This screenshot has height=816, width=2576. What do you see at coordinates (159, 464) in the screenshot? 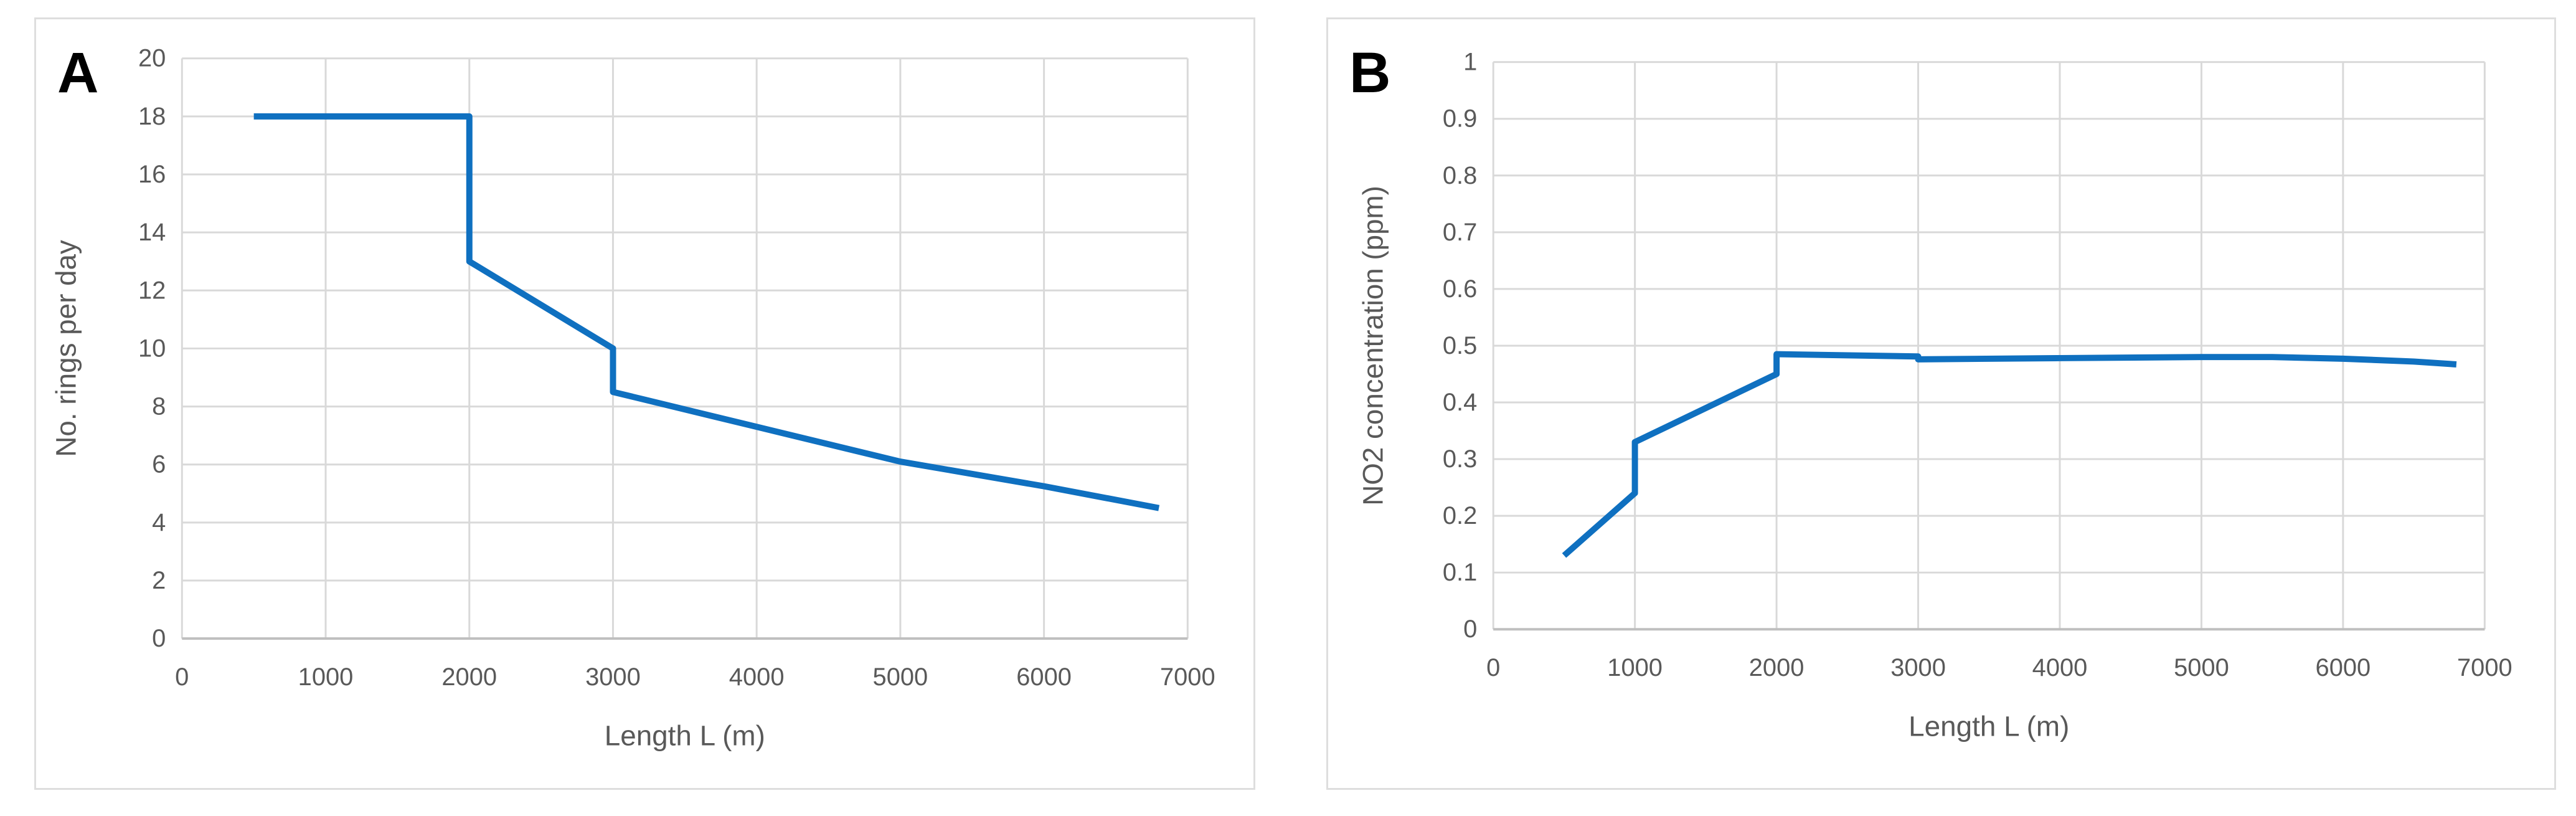
I see `y-tick-label: 6` at bounding box center [159, 464].